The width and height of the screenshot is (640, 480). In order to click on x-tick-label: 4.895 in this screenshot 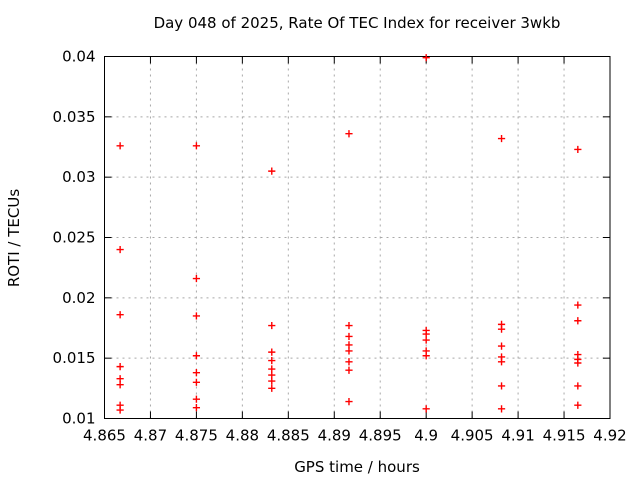, I will do `click(380, 436)`.